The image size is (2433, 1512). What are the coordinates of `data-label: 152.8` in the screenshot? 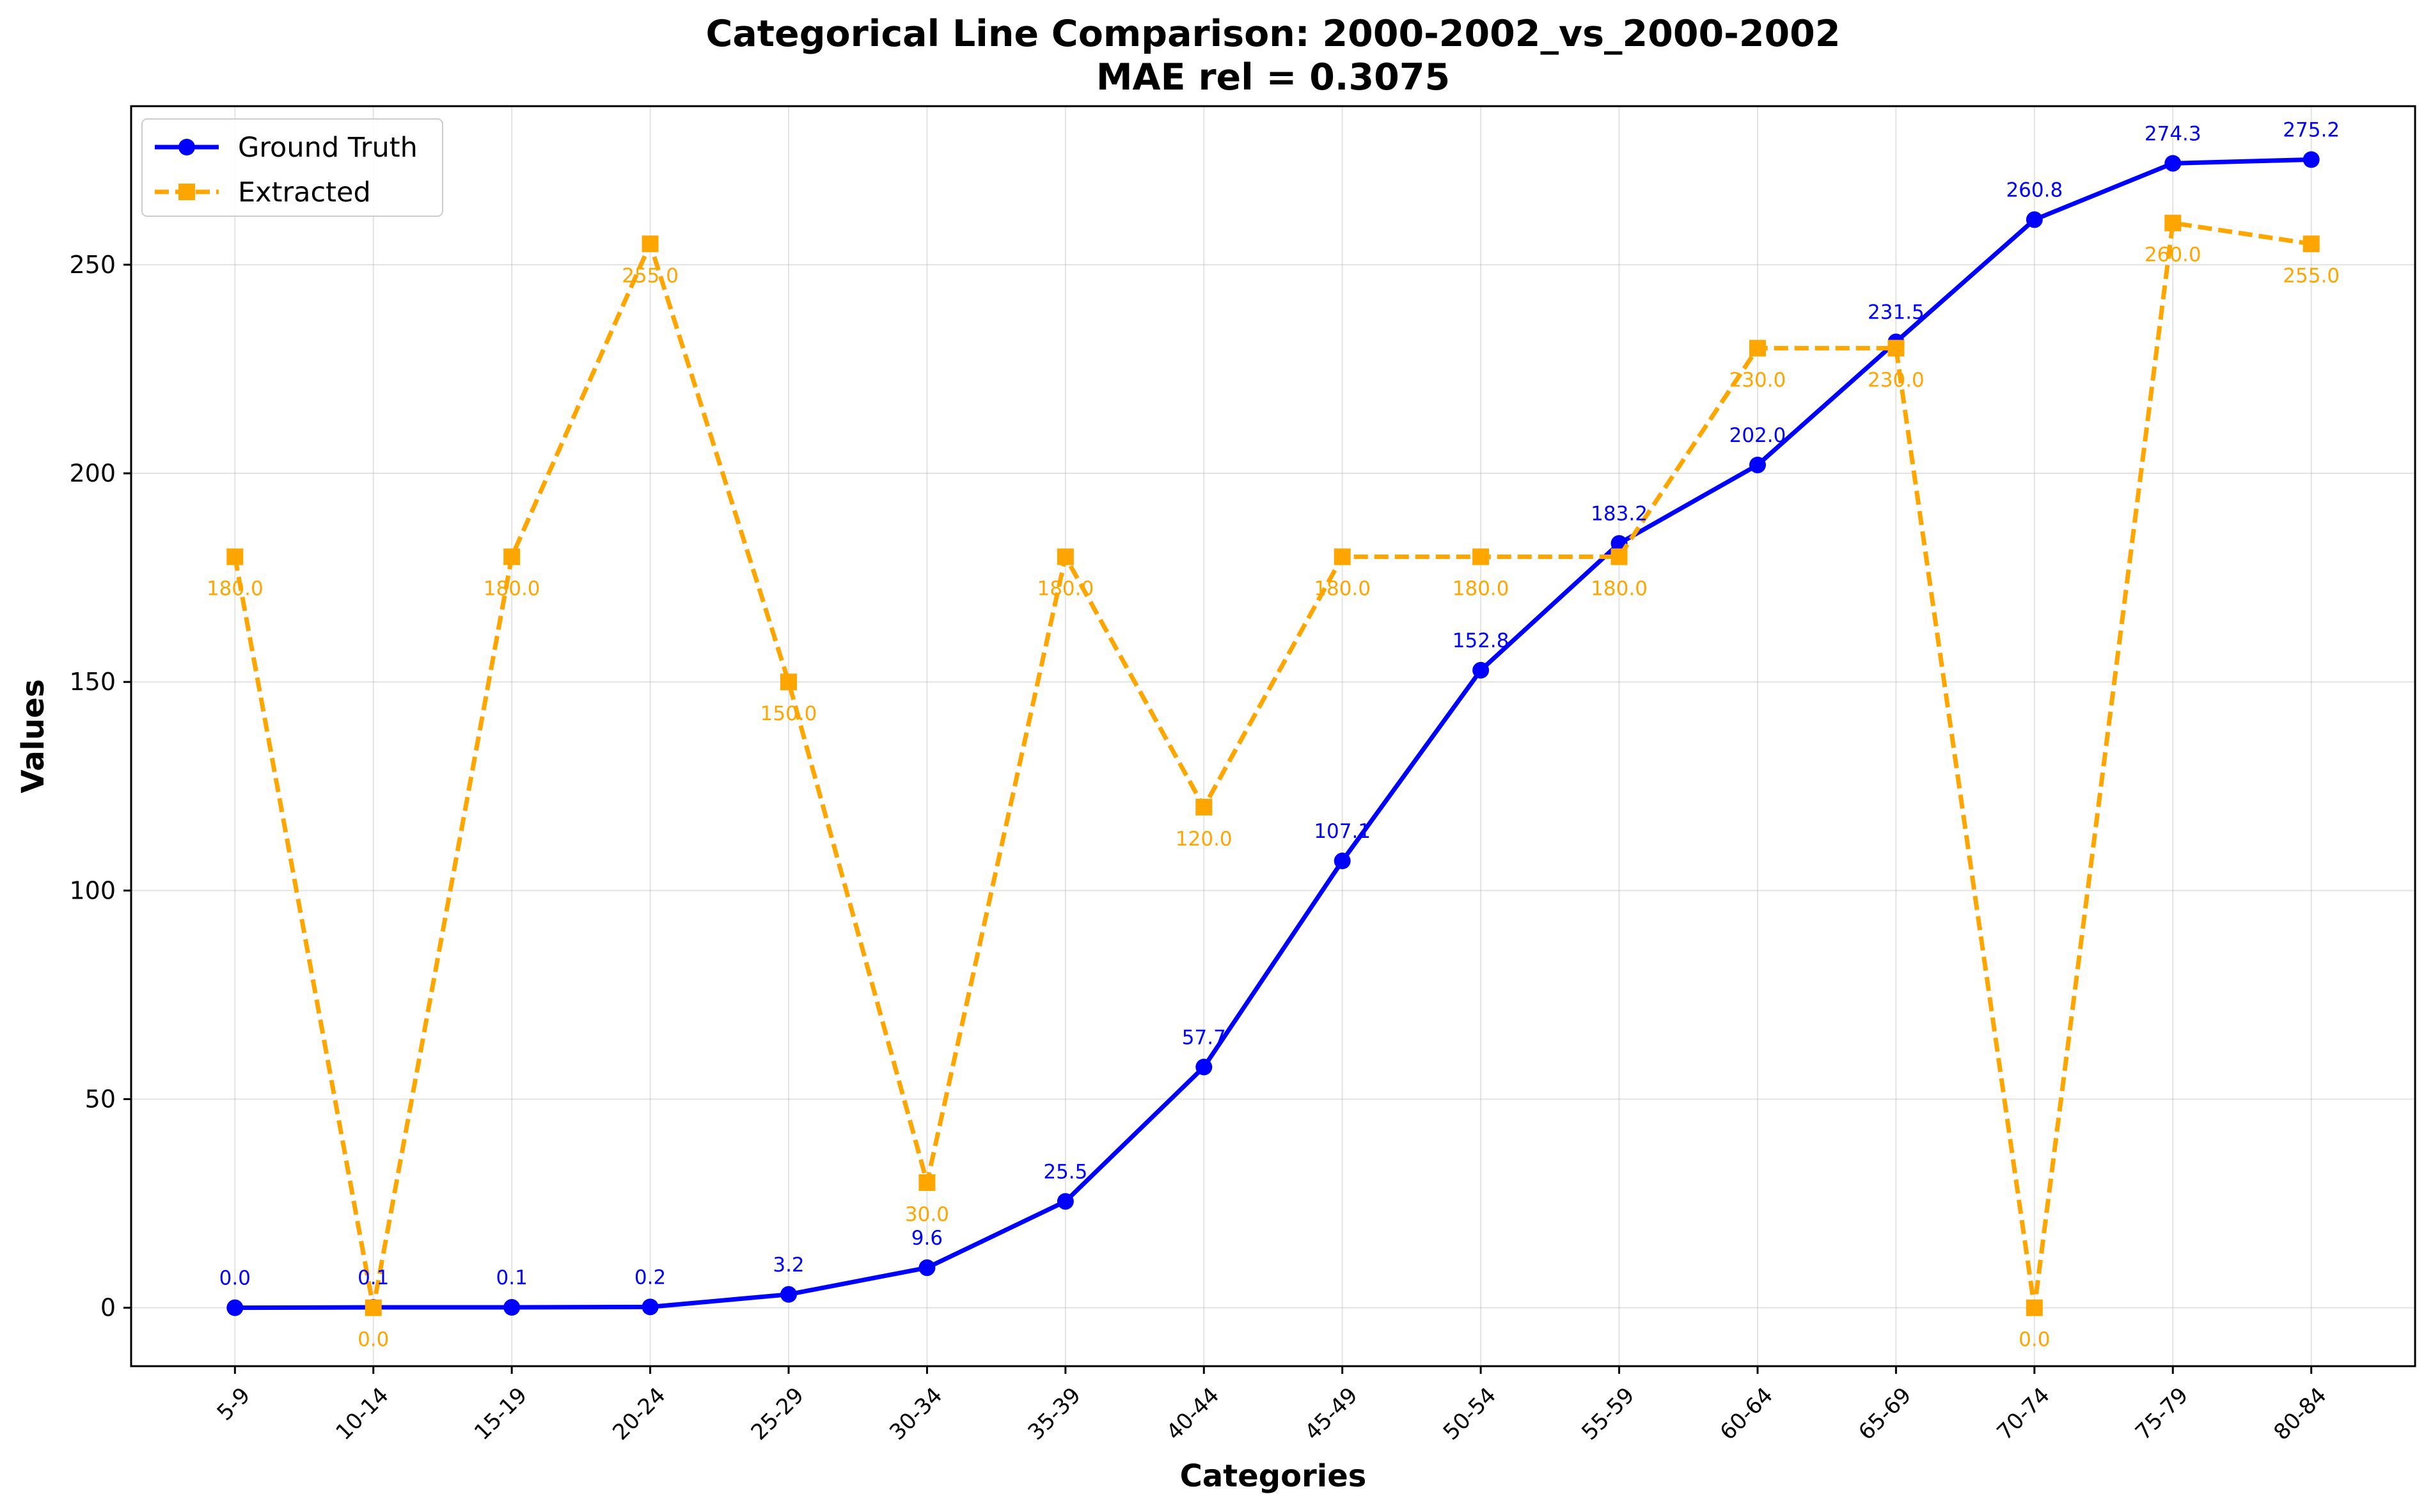 It's located at (1481, 640).